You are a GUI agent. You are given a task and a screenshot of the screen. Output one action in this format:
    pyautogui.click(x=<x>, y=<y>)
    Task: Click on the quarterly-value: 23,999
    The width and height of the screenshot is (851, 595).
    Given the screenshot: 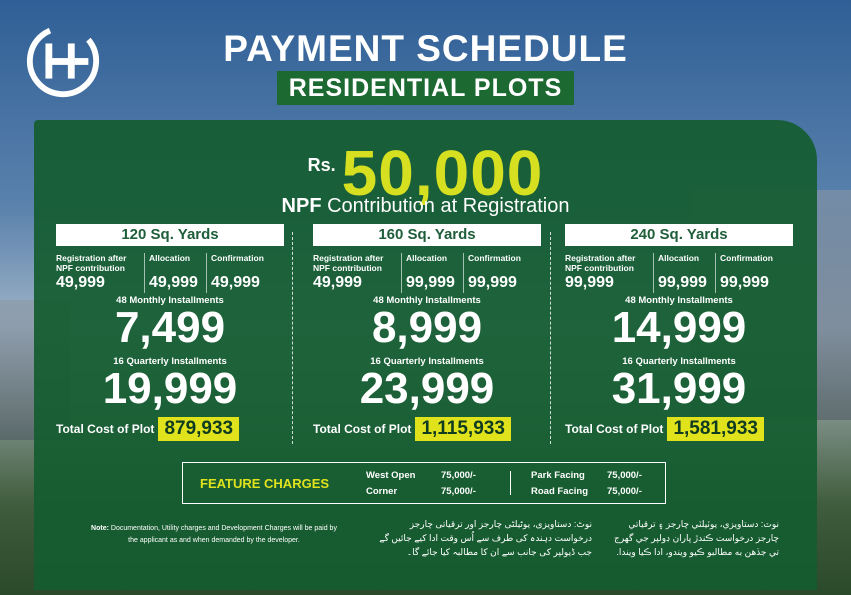 What is the action you would take?
    pyautogui.click(x=427, y=388)
    